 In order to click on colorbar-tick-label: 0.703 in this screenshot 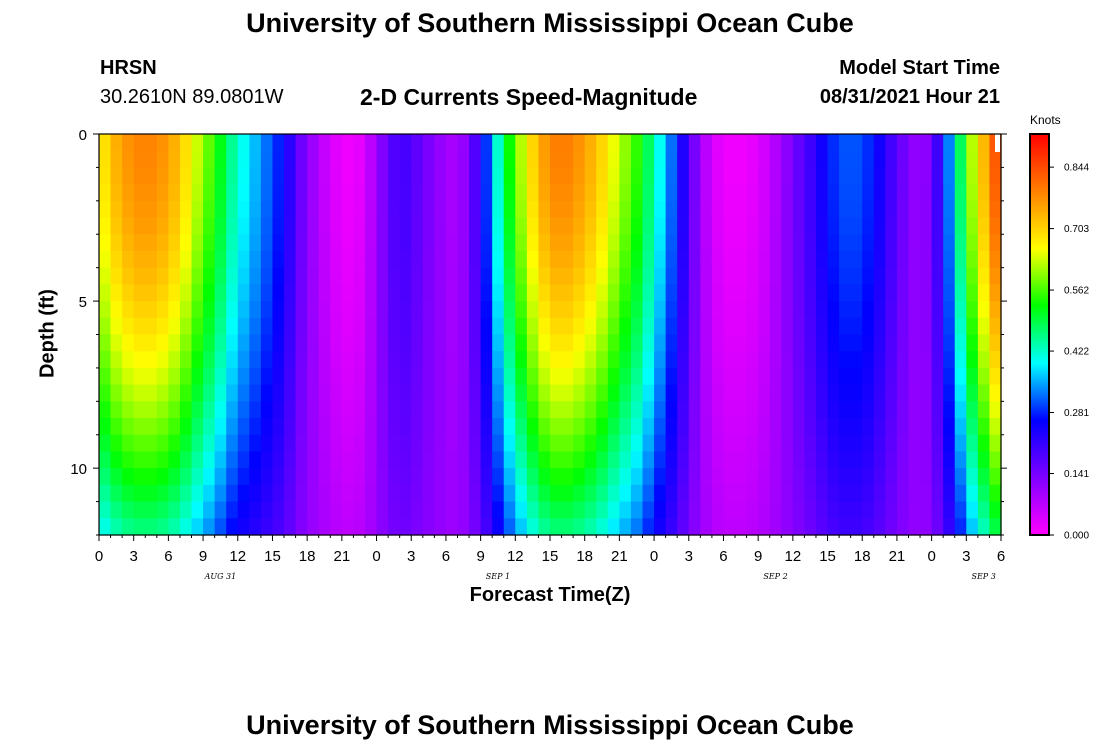, I will do `click(1076, 229)`.